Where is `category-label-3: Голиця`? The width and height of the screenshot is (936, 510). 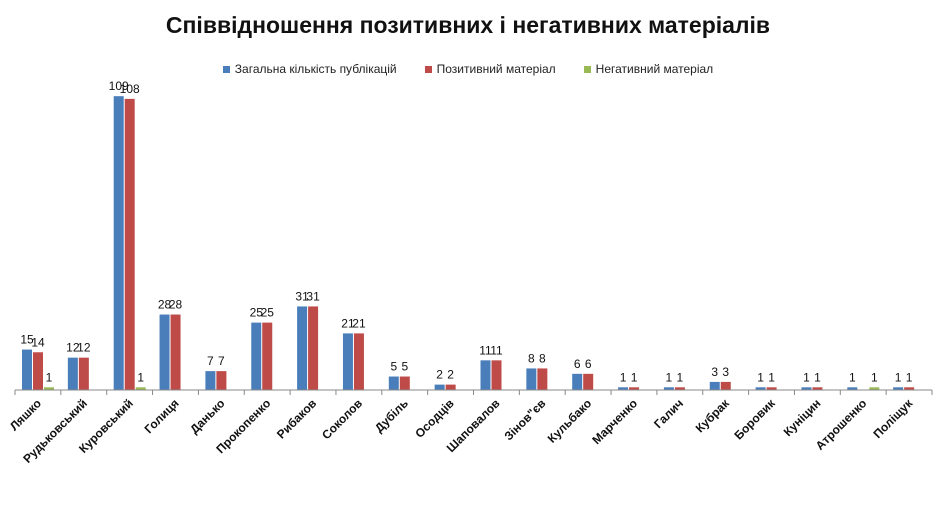 category-label-3: Голиця is located at coordinates (162, 416).